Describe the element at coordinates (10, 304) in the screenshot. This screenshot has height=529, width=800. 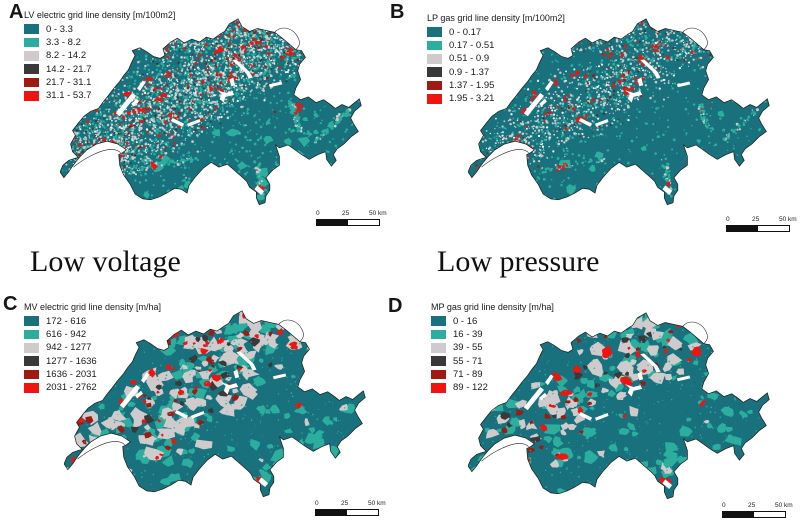
I see `panel-letter: C` at that location.